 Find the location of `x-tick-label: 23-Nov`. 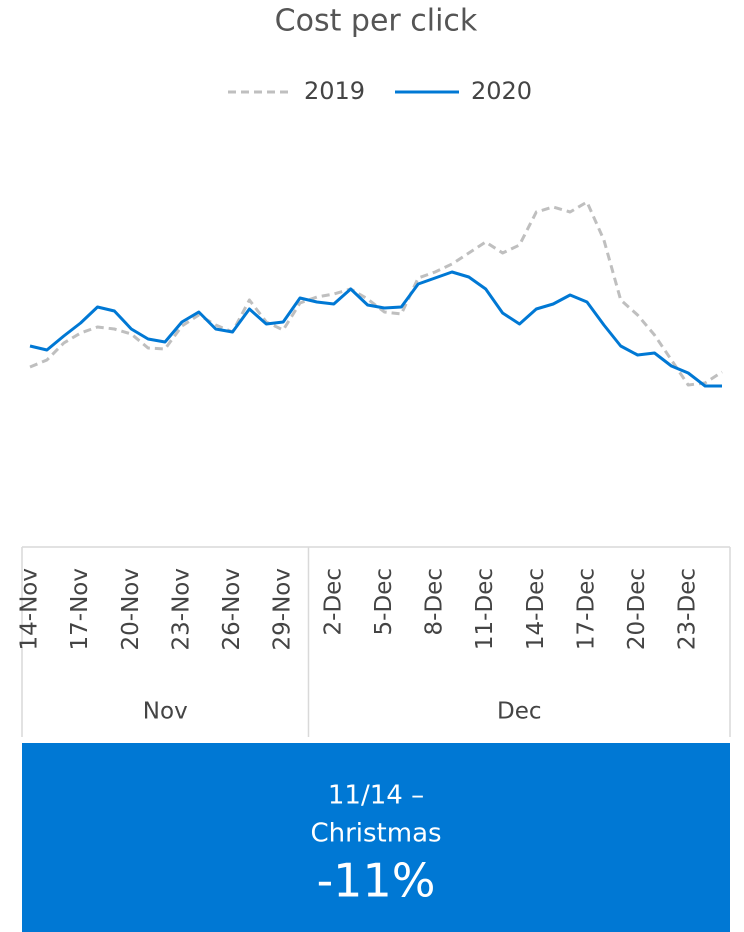

x-tick-label: 23-Nov is located at coordinates (181, 609).